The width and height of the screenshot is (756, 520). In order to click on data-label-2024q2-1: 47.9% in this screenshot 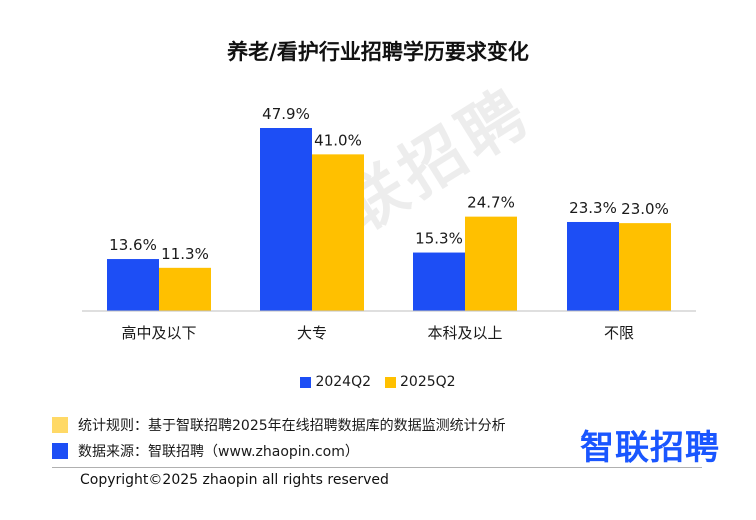, I will do `click(286, 114)`.